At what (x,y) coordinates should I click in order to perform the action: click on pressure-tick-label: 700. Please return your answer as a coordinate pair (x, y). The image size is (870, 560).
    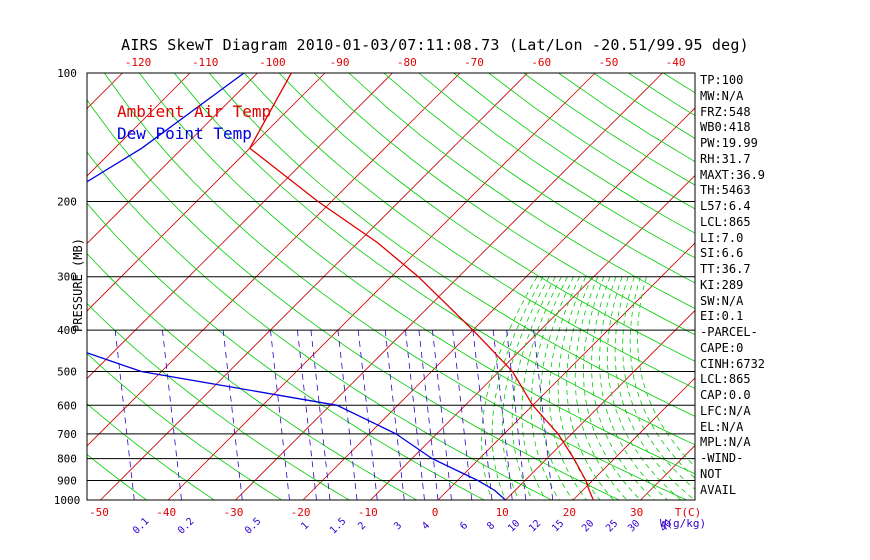
    Looking at the image, I should click on (67, 434).